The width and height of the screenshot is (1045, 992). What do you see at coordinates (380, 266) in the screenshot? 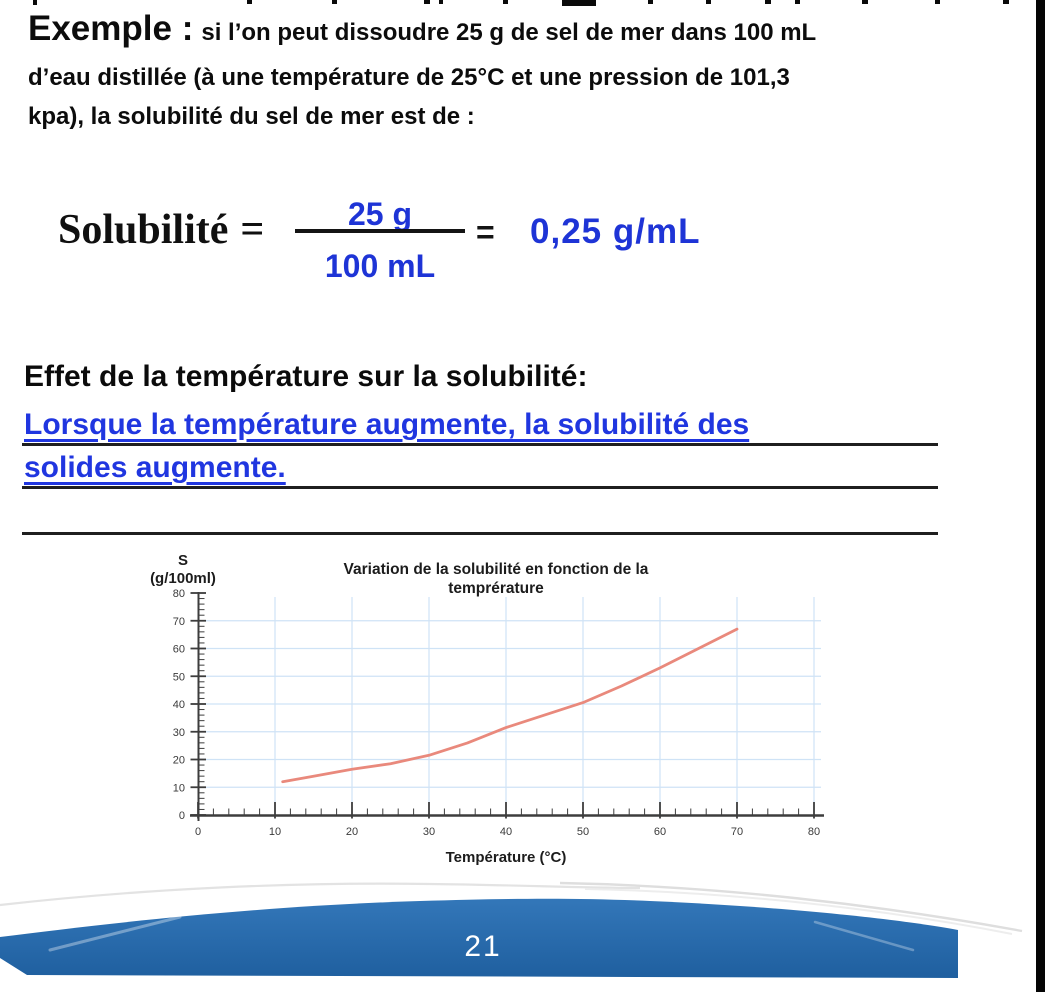
I see `formula-denominator: 100 mL` at bounding box center [380, 266].